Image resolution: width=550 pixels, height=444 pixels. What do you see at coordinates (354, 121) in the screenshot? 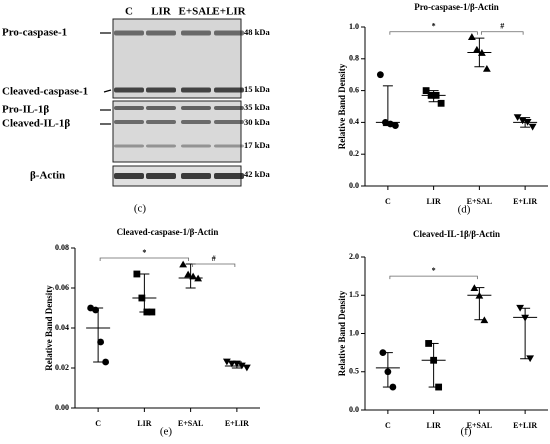
I see `y-tick-label: 0.4` at bounding box center [354, 121].